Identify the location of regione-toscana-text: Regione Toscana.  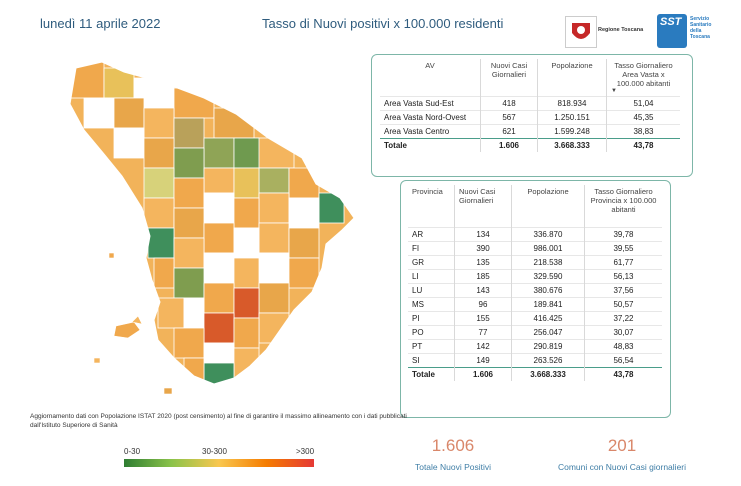
(621, 30).